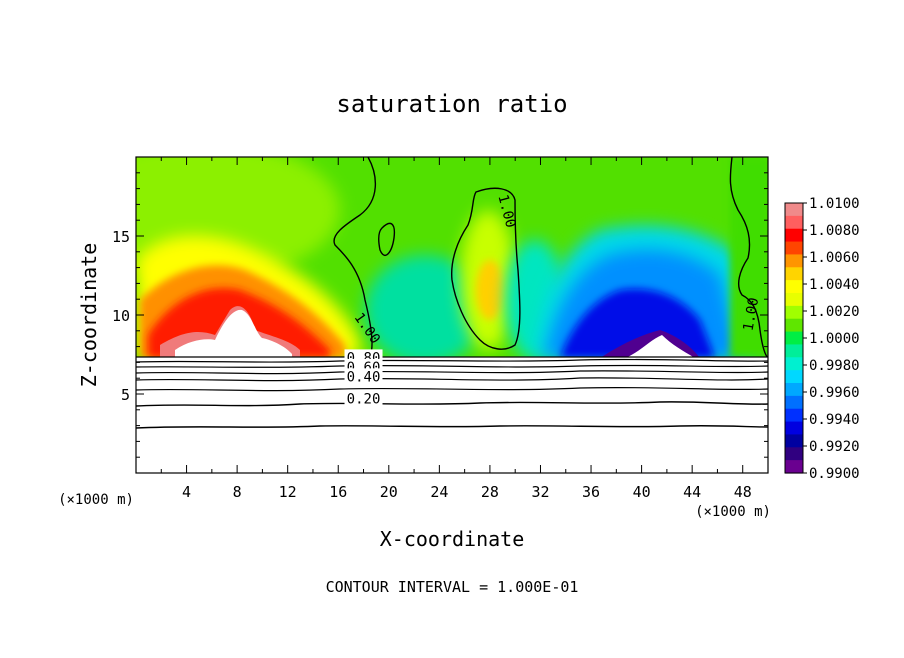 This screenshot has height=658, width=904. Describe the element at coordinates (834, 258) in the screenshot. I see `colorbar-label: 1.0060` at that location.